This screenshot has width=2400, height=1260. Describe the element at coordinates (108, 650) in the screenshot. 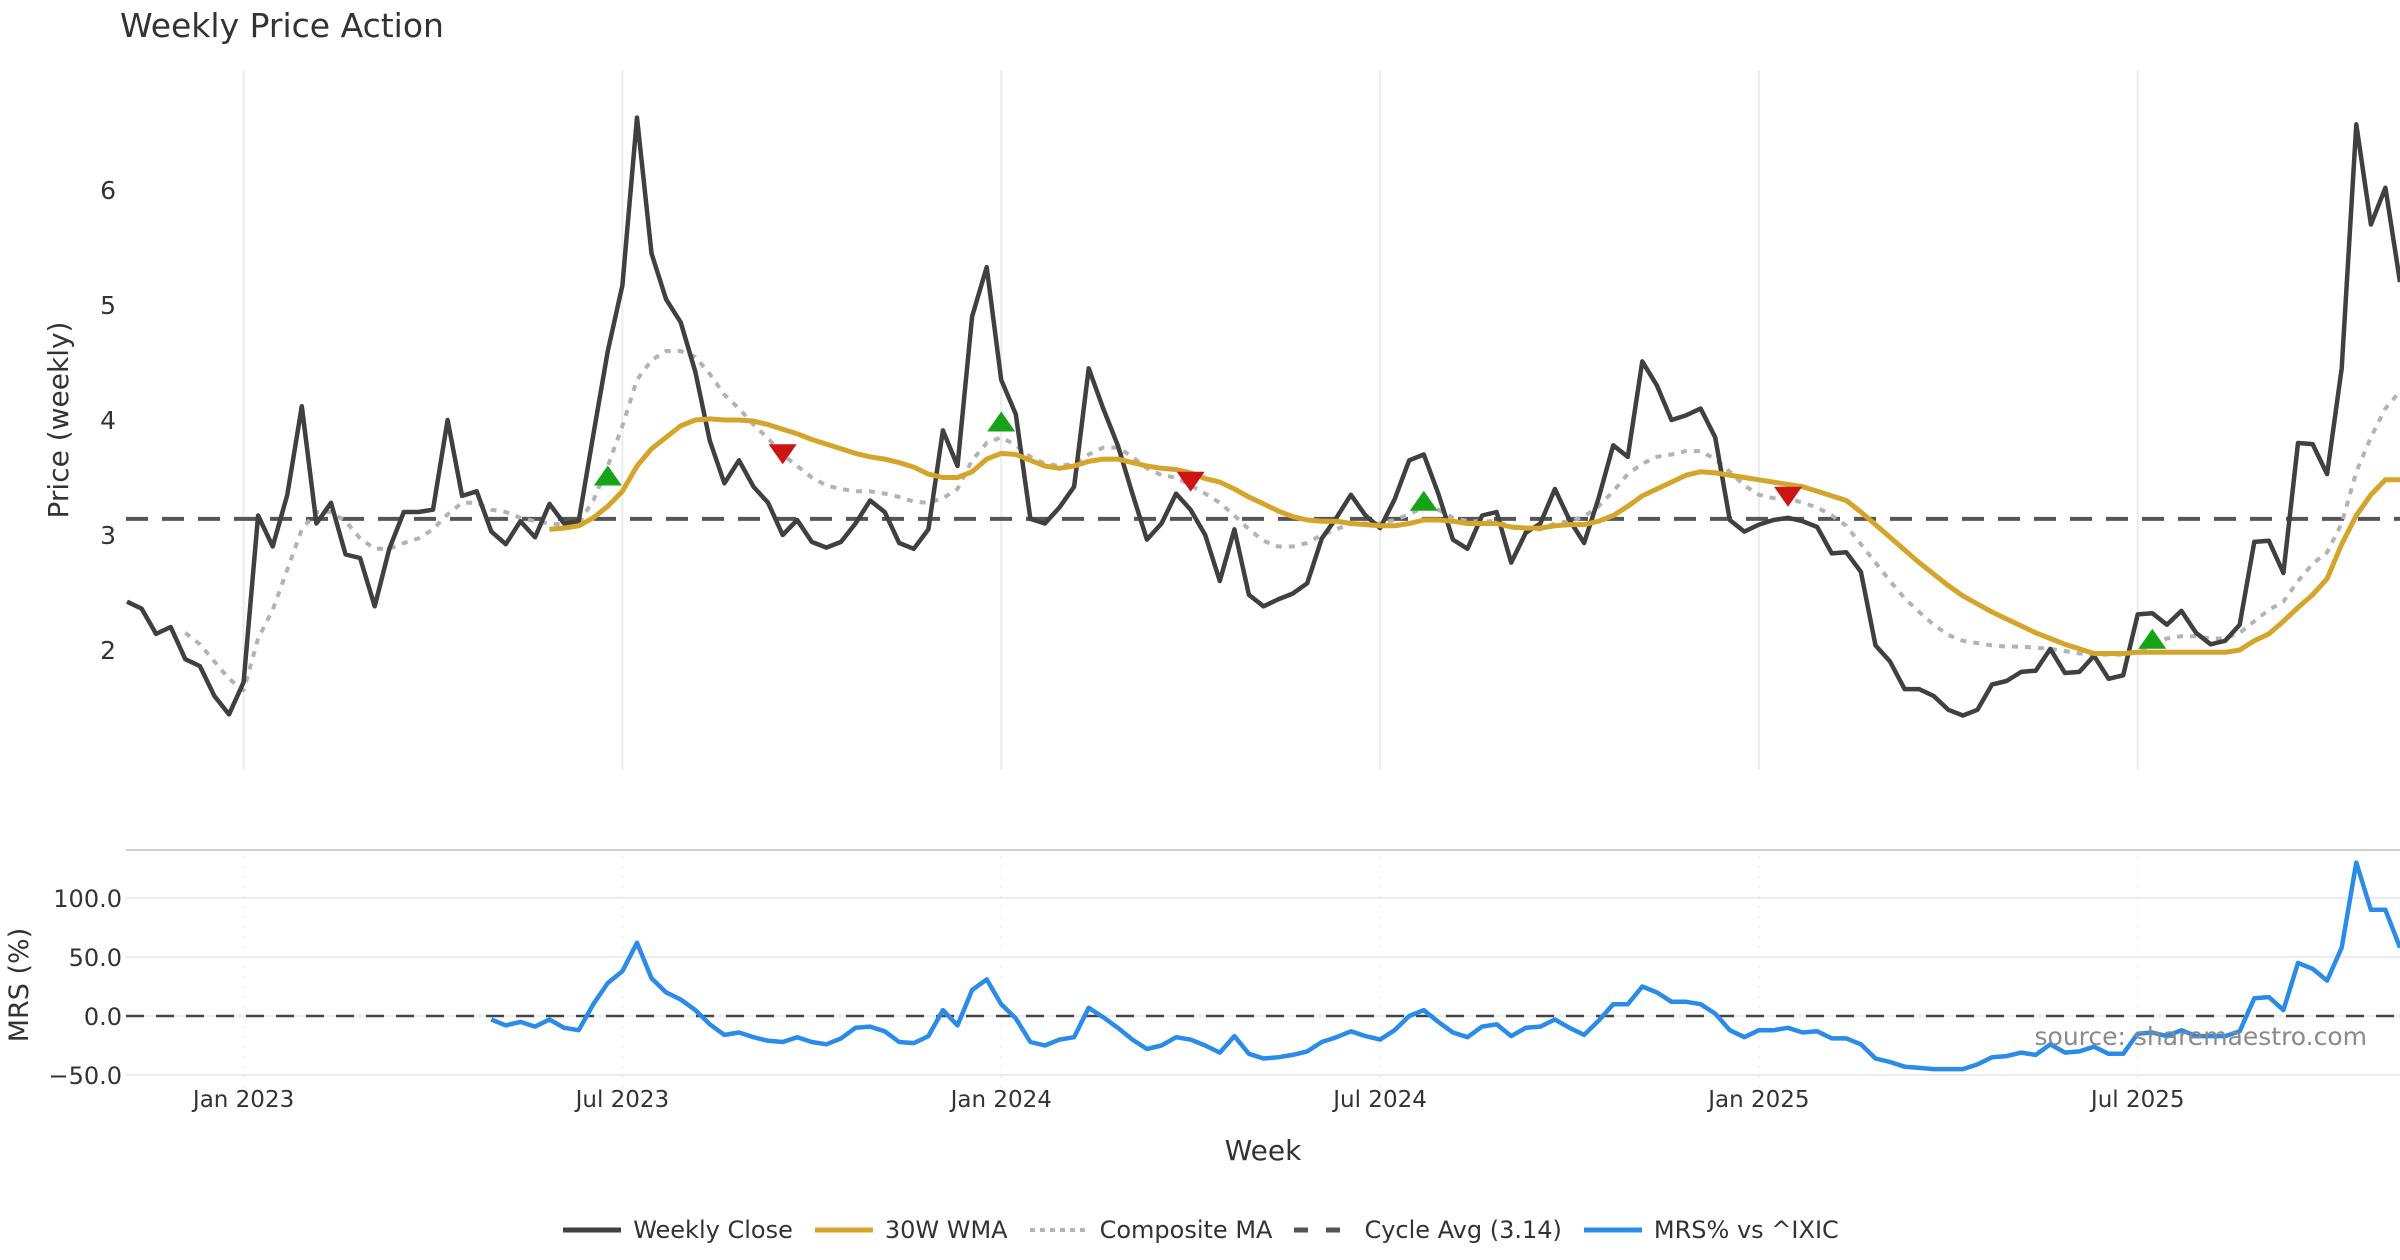

I see `price-y-tick-label: 2` at that location.